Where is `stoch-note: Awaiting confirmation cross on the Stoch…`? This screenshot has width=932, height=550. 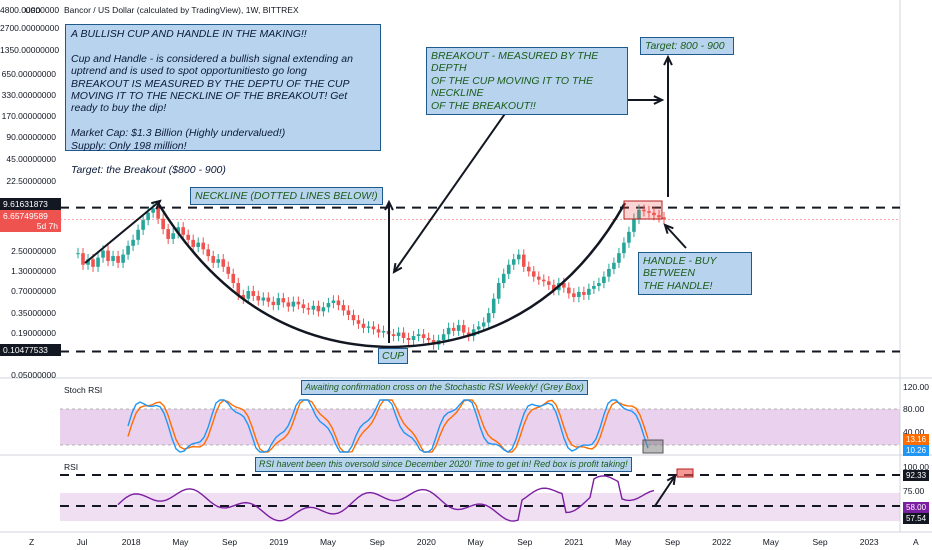
stoch-note: Awaiting confirmation cross on the Stoch… is located at coordinates (444, 387).